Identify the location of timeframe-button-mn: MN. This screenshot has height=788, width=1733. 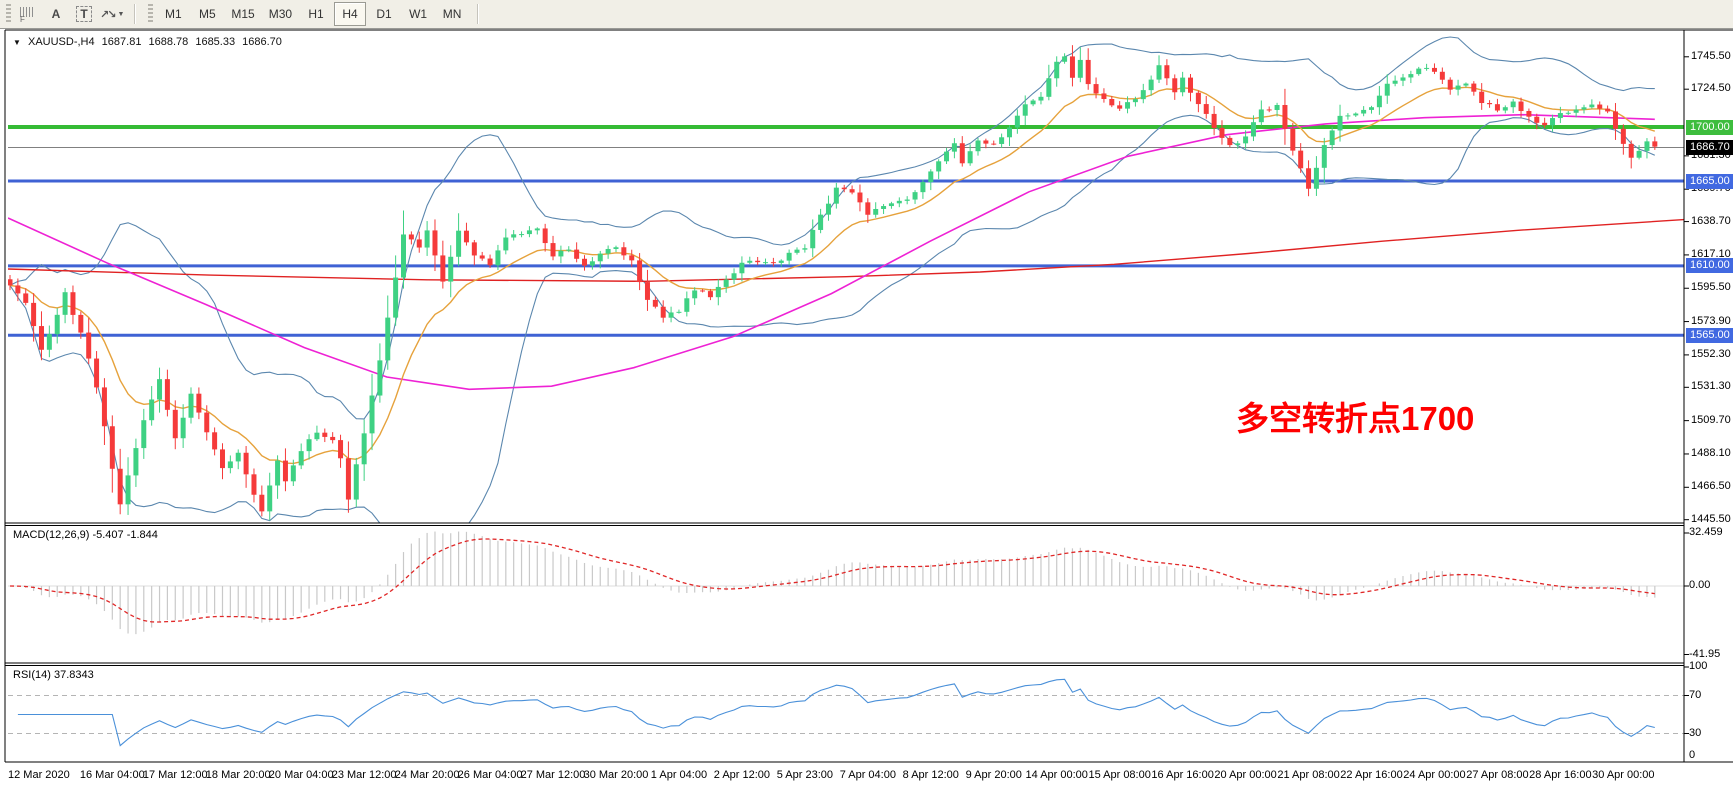
(452, 14).